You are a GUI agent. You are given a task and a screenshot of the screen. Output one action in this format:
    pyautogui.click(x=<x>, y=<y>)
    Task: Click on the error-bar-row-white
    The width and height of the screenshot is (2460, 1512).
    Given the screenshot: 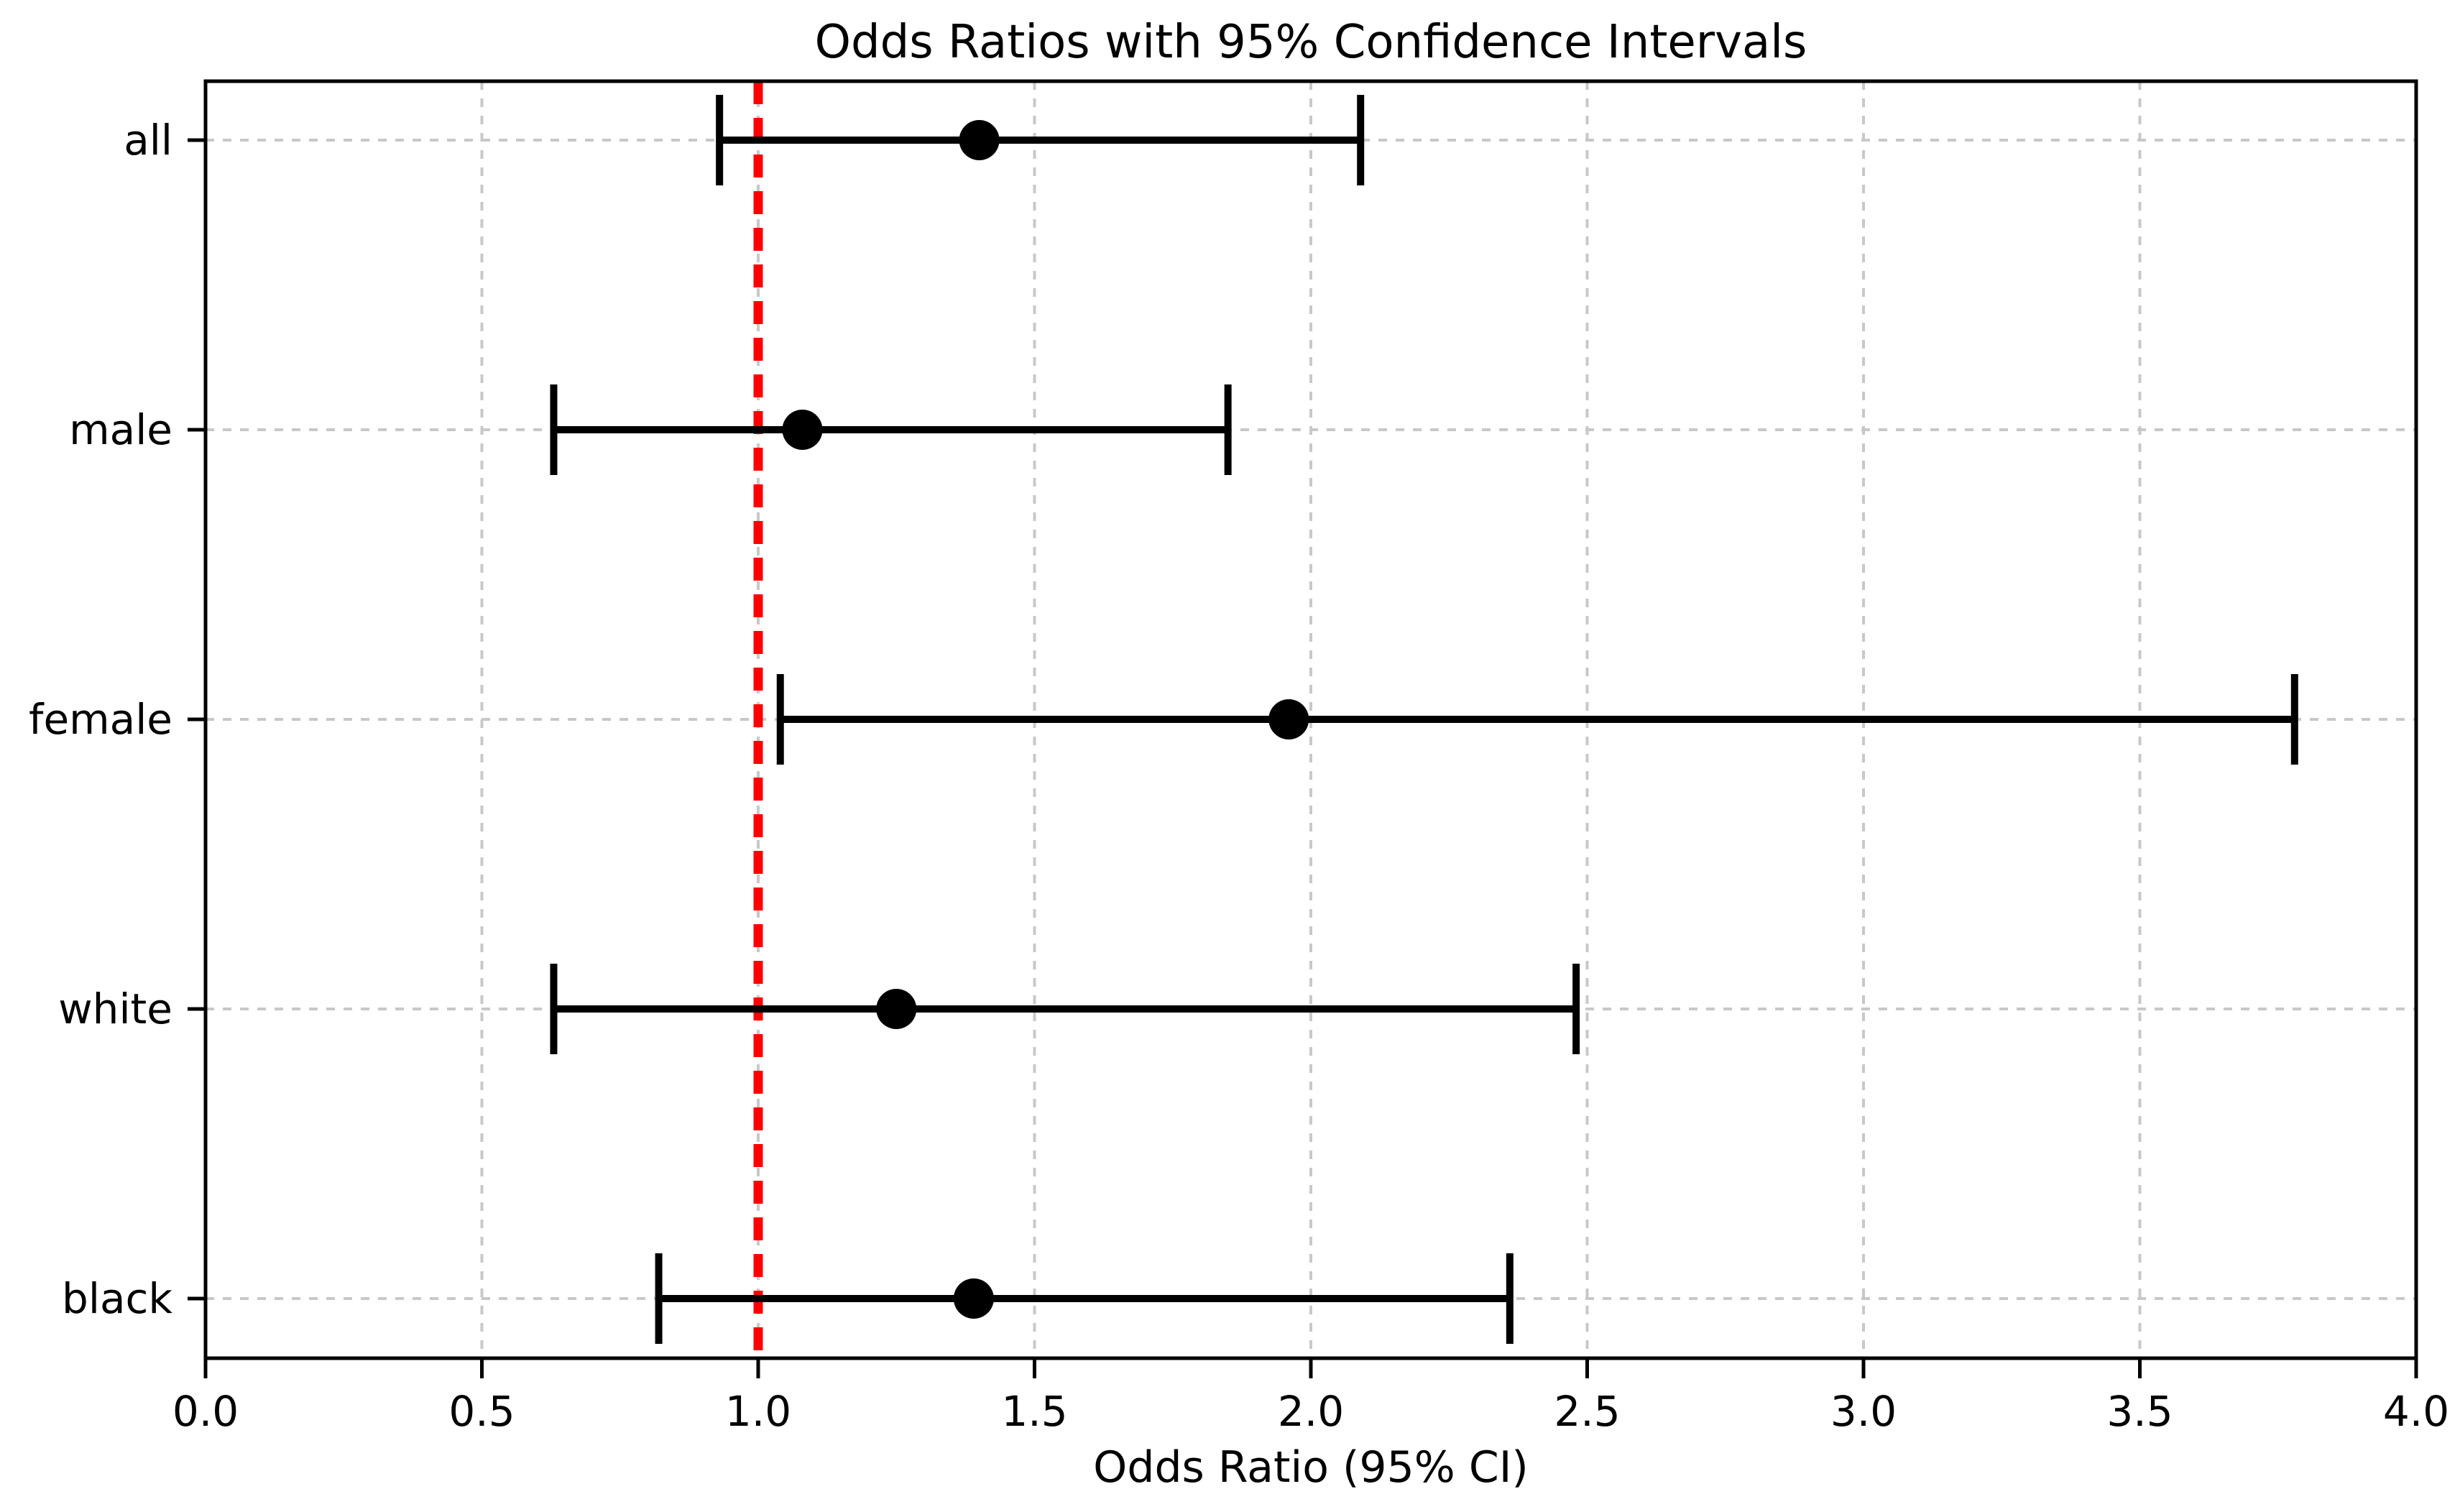 What is the action you would take?
    pyautogui.click(x=1065, y=1009)
    